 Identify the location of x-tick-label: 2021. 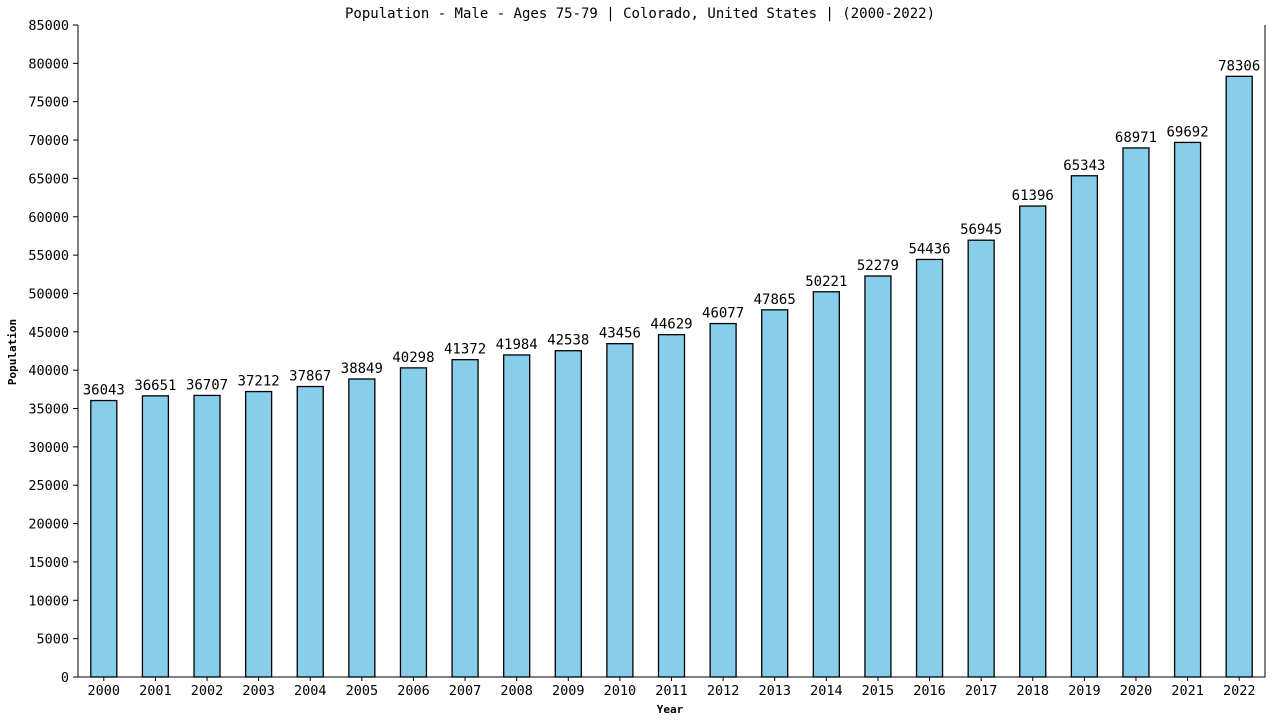
(1187, 691).